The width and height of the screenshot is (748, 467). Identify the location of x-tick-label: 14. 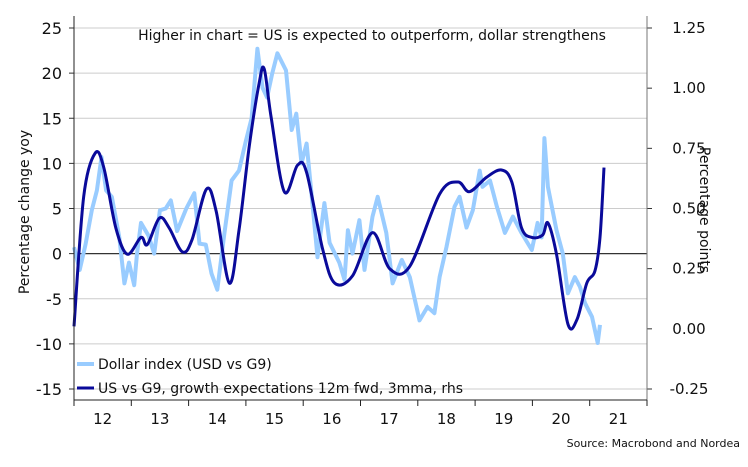
(217, 419).